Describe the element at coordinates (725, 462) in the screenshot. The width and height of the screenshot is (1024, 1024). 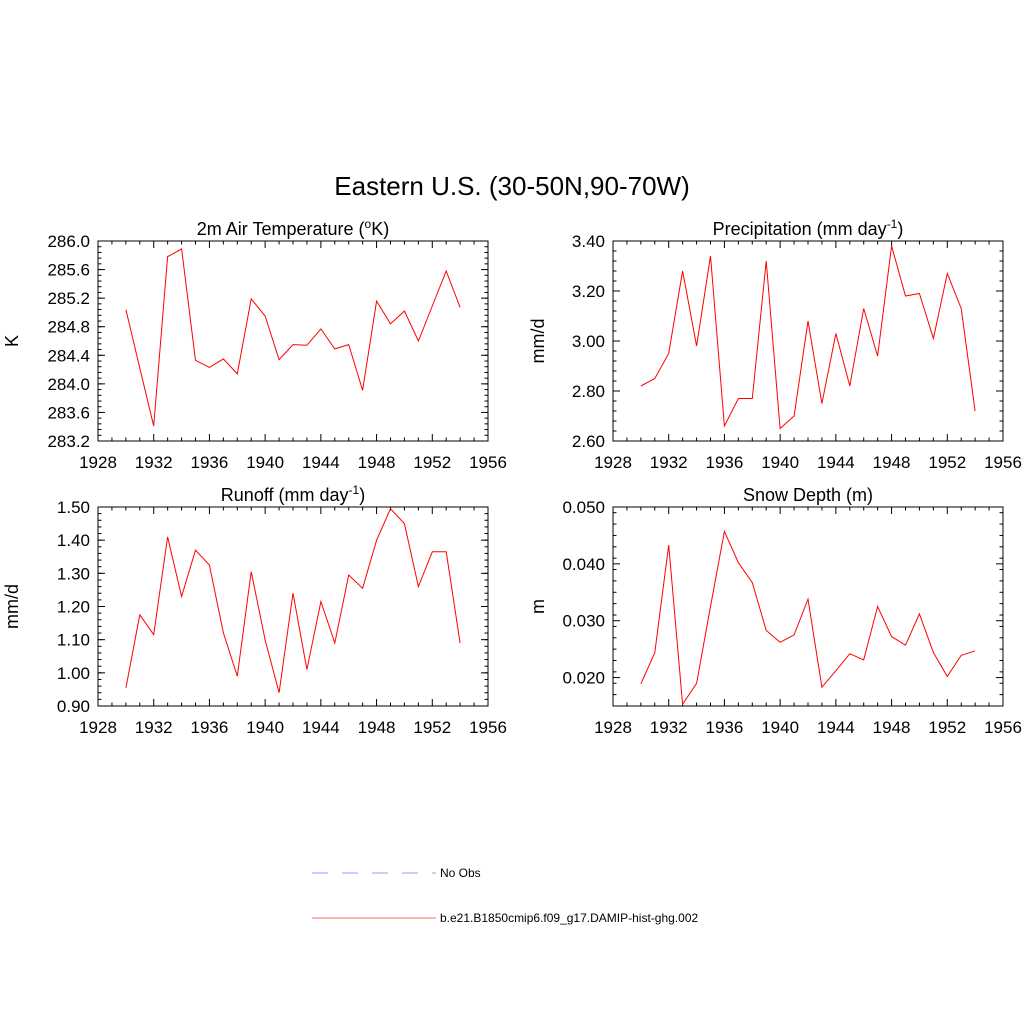
I see `precipitation-xtick-label: 1936` at that location.